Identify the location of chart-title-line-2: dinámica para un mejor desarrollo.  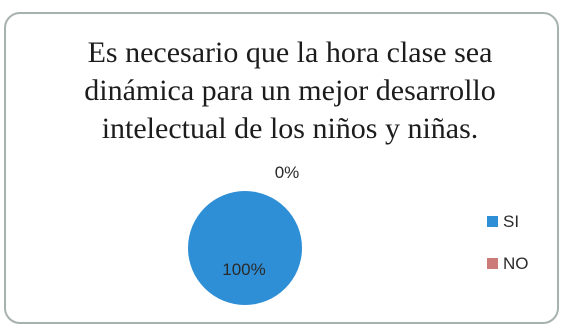
(290, 90).